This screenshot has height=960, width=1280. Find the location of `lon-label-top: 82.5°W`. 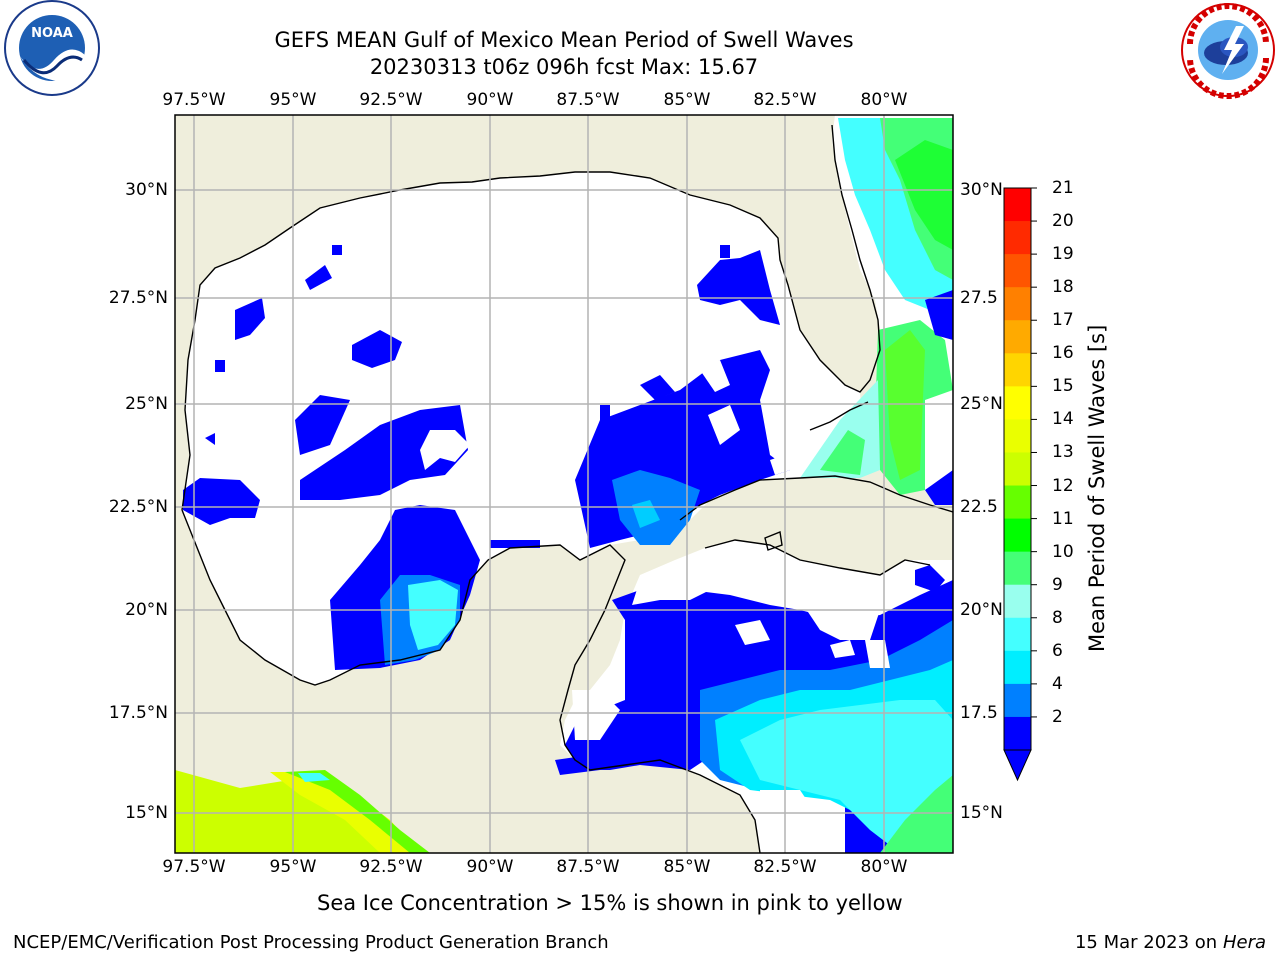

lon-label-top: 82.5°W is located at coordinates (785, 100).